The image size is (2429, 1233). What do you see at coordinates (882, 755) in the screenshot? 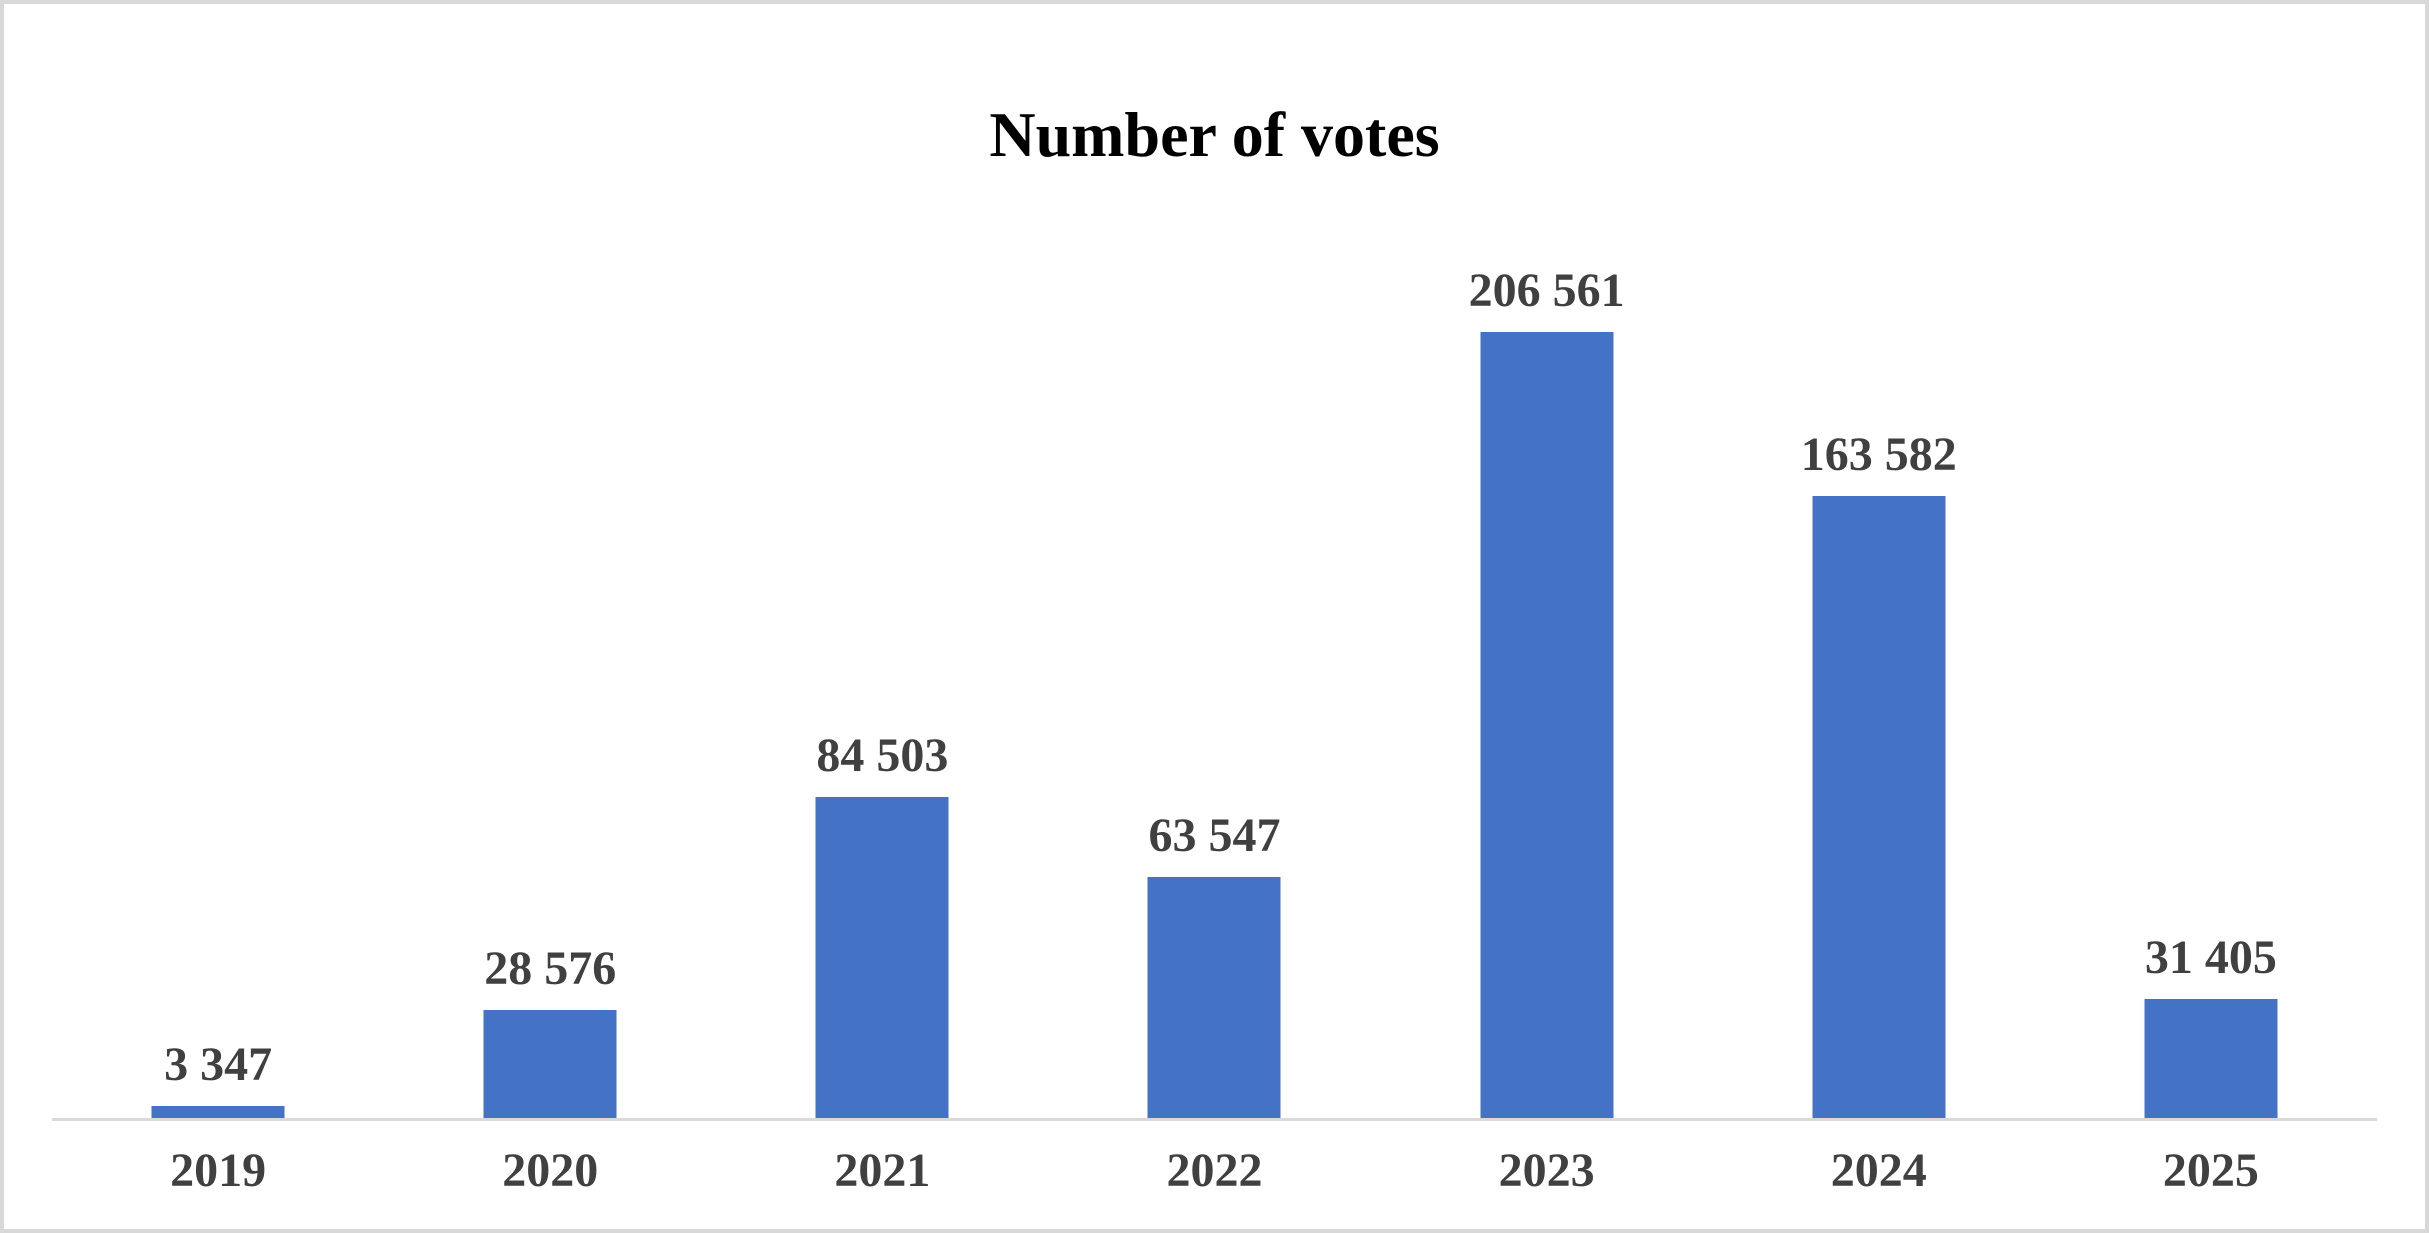
I see `bar-value-label: 84 503` at bounding box center [882, 755].